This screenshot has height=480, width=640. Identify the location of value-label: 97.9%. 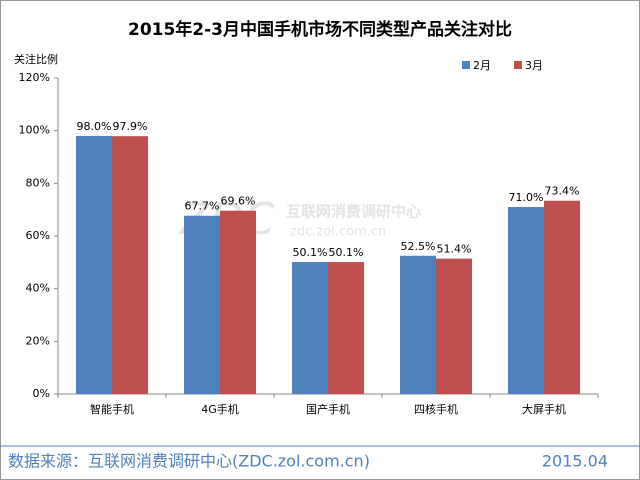
(130, 126).